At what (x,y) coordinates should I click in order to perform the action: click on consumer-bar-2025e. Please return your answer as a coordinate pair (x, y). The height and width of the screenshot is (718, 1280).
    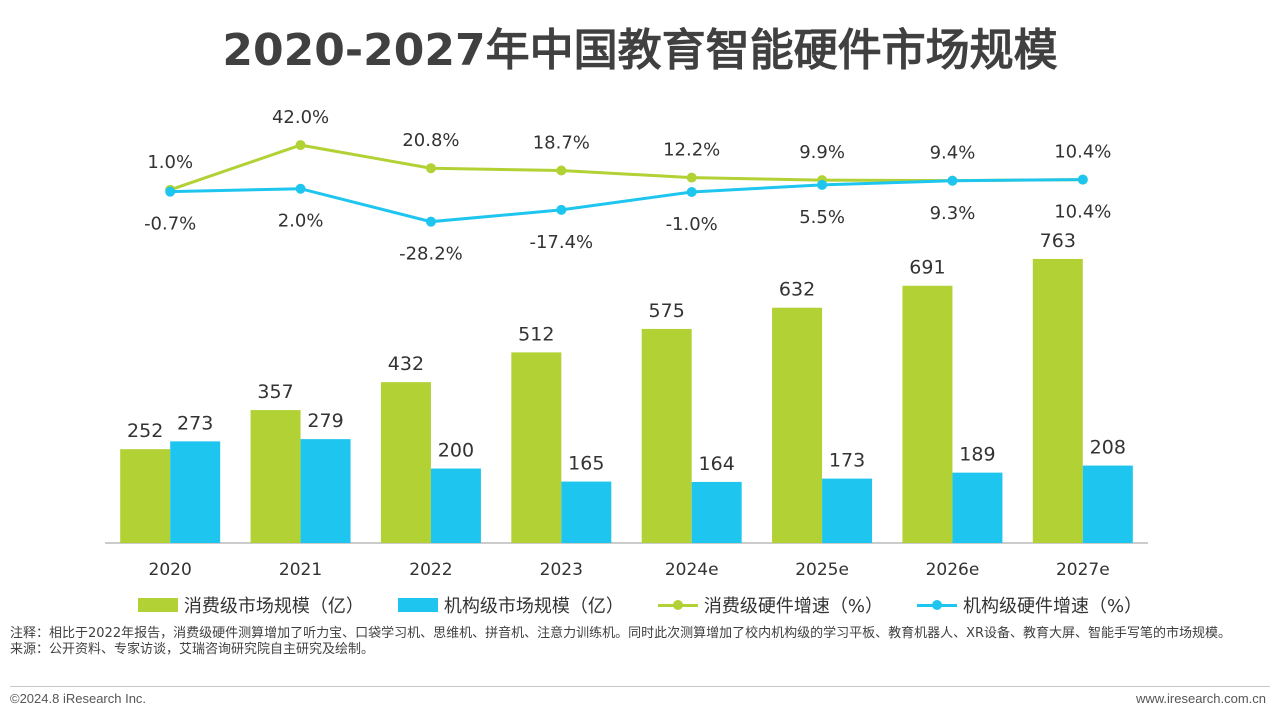
    Looking at the image, I should click on (797, 425).